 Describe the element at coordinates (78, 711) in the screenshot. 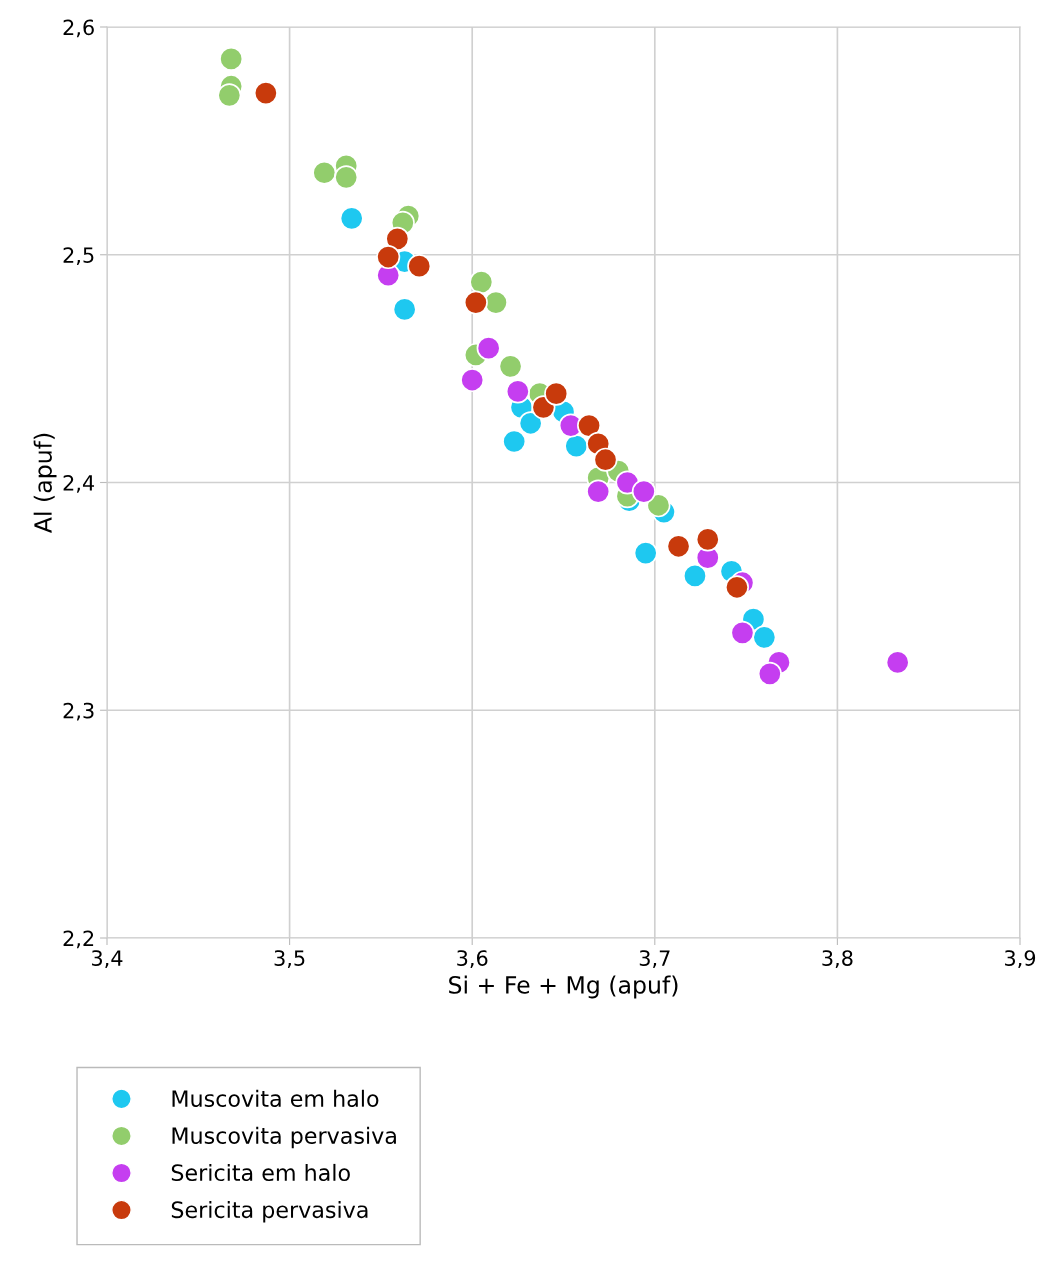

I see `y-tick-label: 2,3` at that location.